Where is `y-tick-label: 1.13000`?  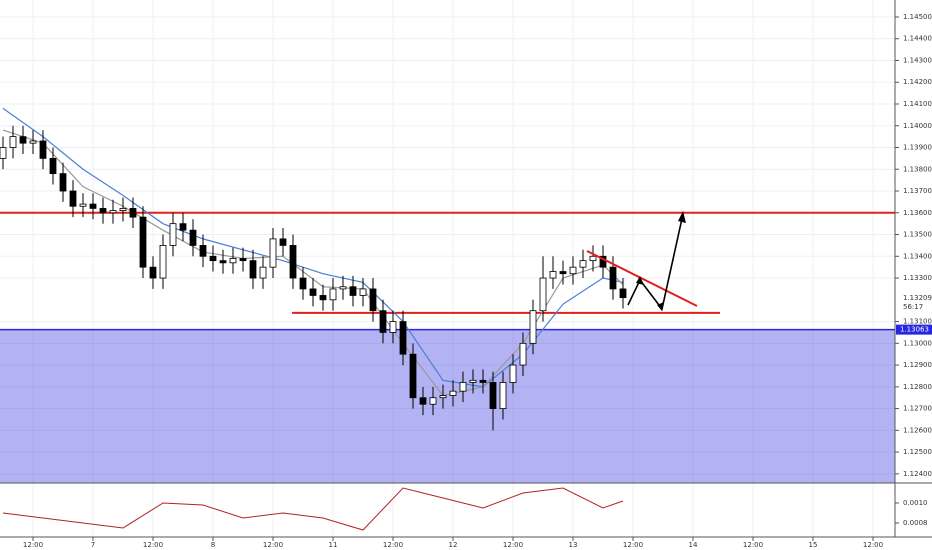
y-tick-label: 1.13000 is located at coordinates (917, 343).